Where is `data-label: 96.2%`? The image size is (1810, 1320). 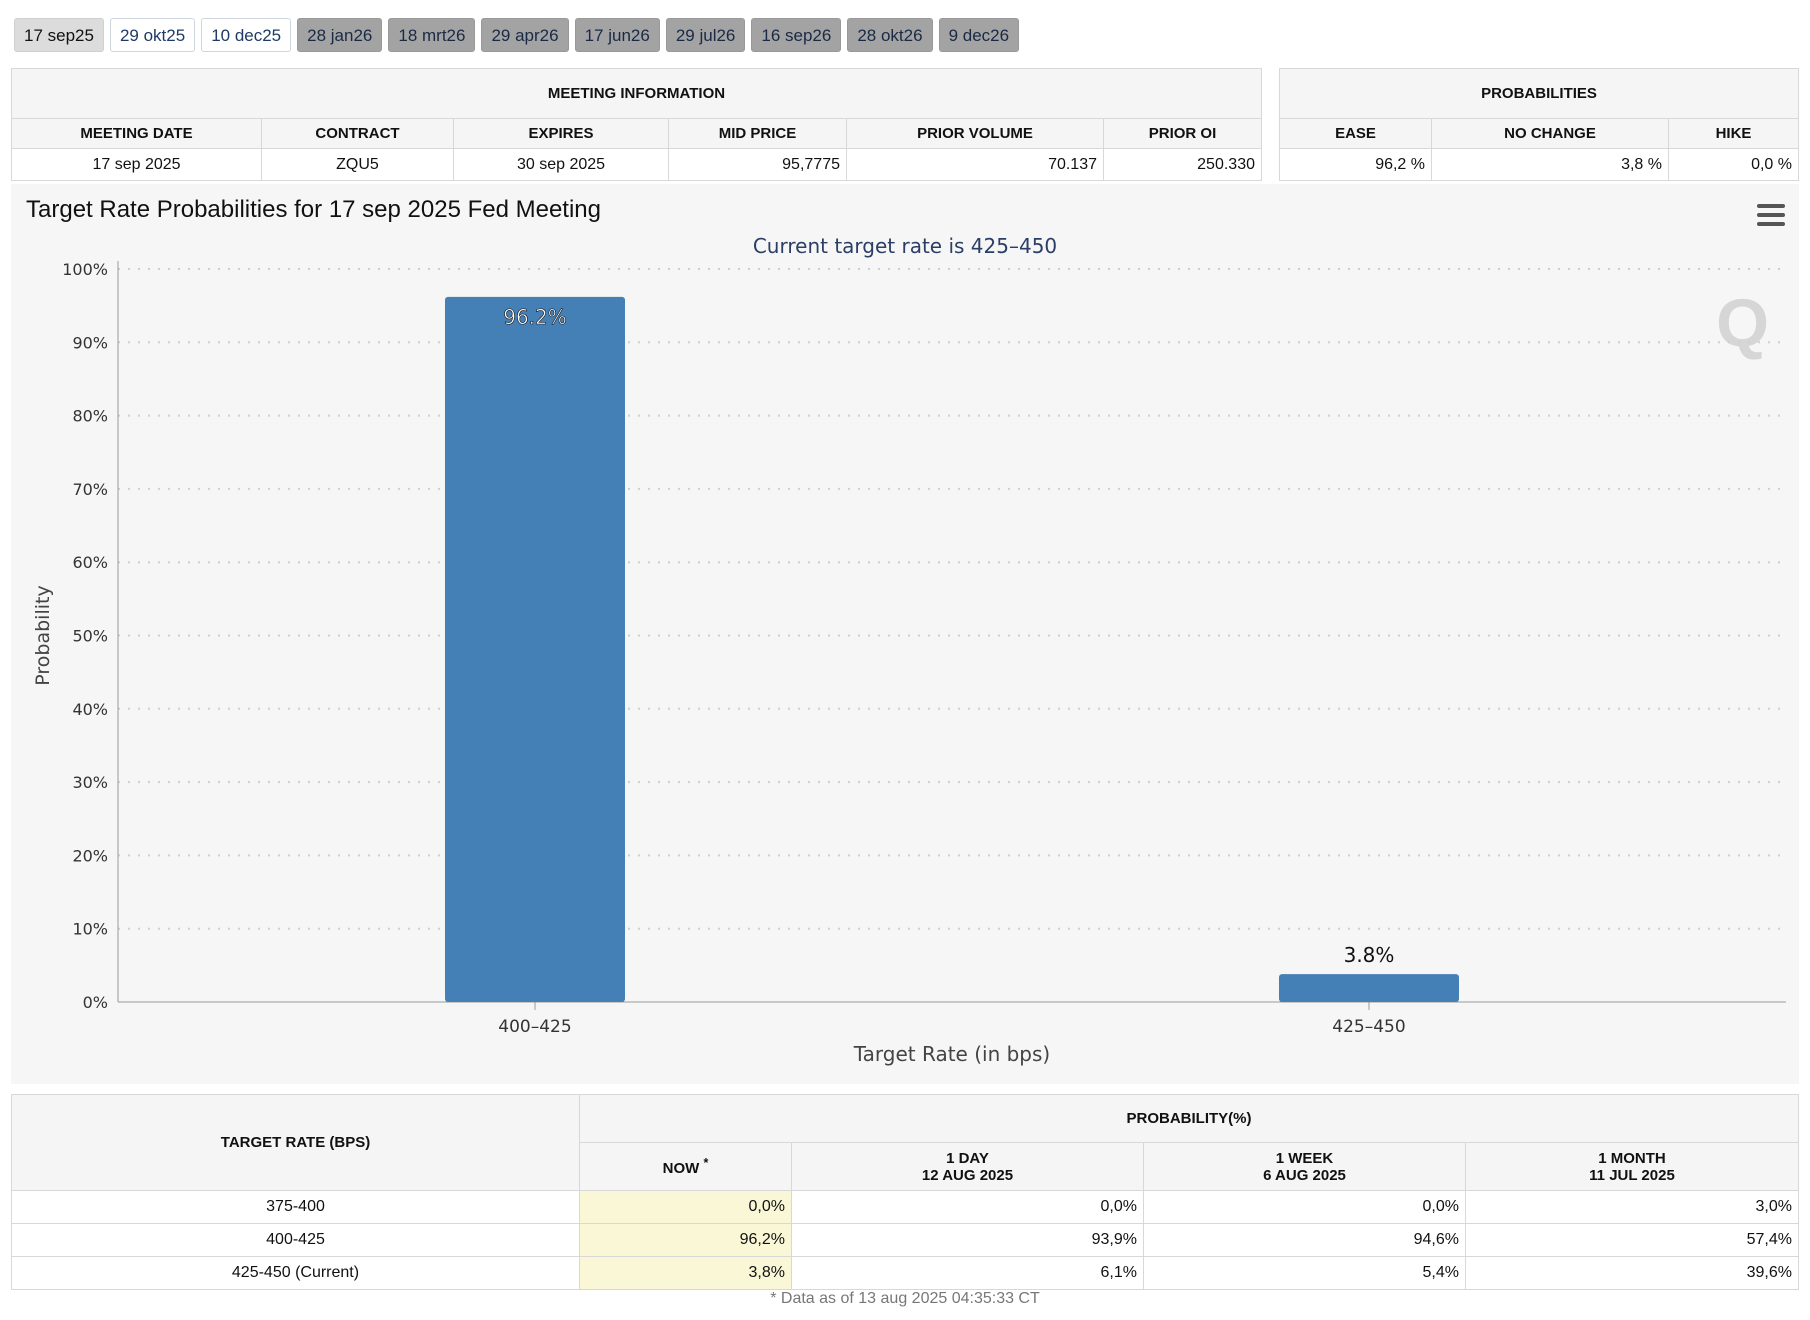
data-label: 96.2% is located at coordinates (535, 317).